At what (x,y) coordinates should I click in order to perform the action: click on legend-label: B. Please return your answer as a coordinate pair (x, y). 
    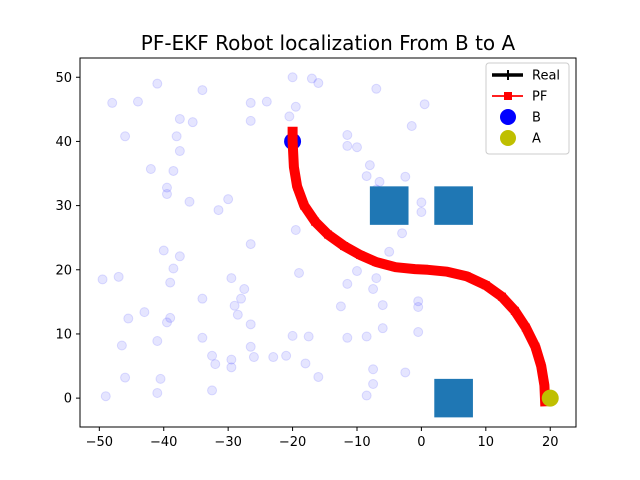
    Looking at the image, I should click on (536, 118).